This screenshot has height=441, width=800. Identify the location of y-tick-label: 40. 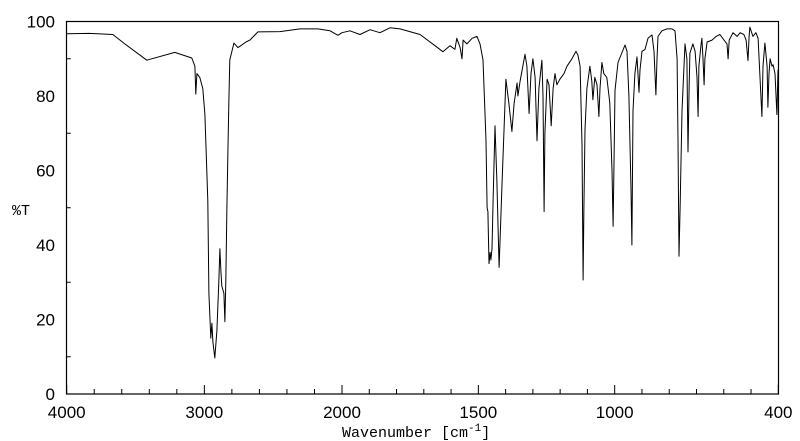
(45, 245).